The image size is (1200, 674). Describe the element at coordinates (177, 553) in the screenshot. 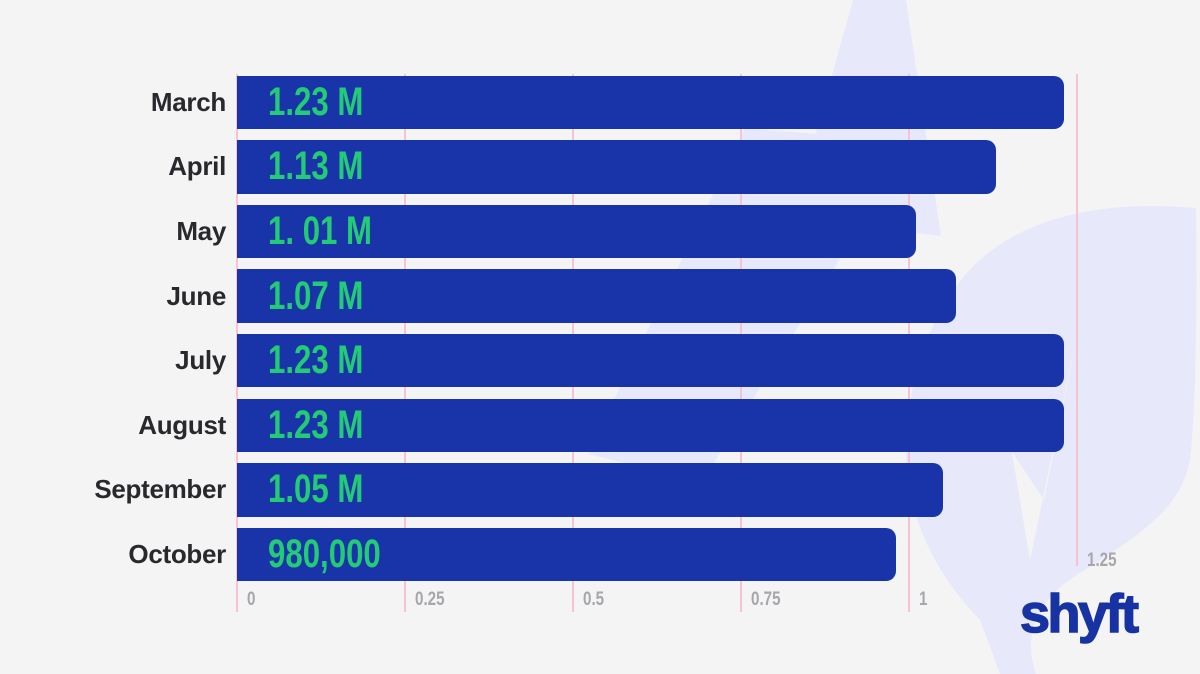

I see `category-label-october: October` at that location.